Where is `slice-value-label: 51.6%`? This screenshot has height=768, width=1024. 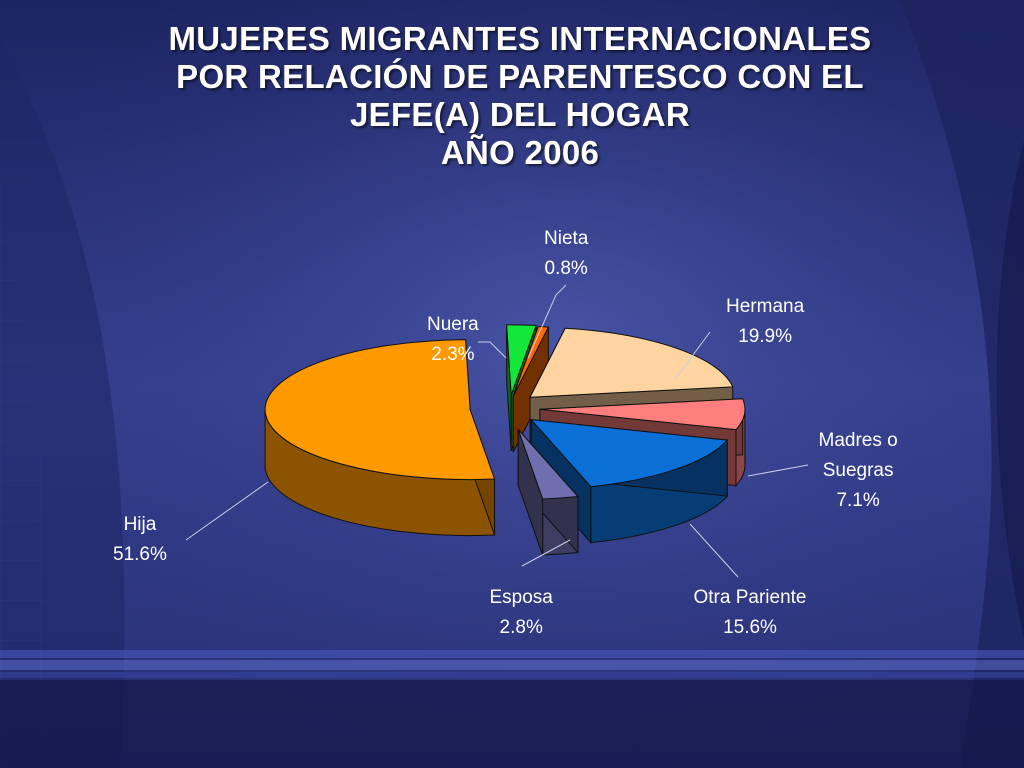
slice-value-label: 51.6% is located at coordinates (140, 554).